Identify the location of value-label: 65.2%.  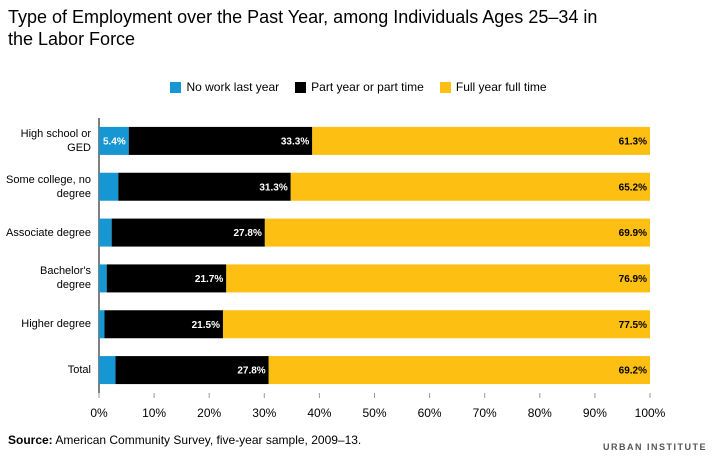
(633, 187).